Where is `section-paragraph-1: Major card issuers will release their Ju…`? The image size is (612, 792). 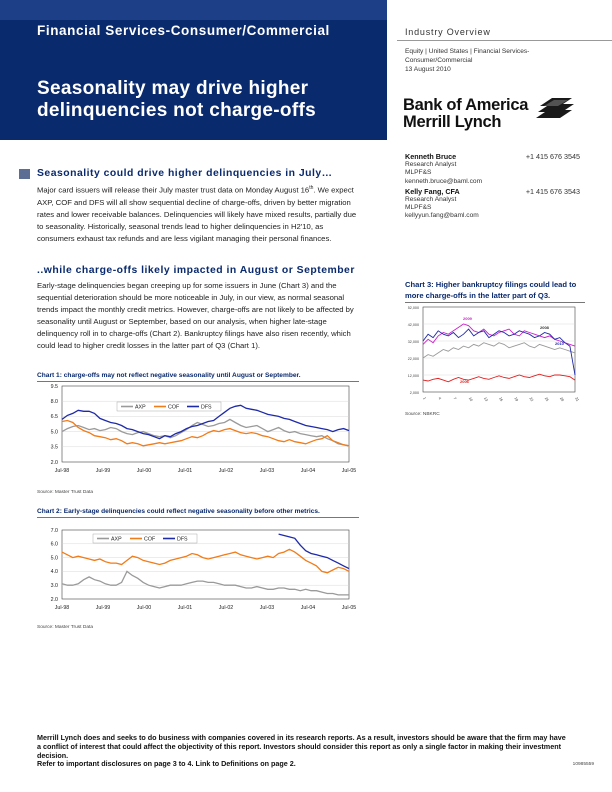 section-paragraph-1: Major card issuers will release their Ju… is located at coordinates (197, 213).